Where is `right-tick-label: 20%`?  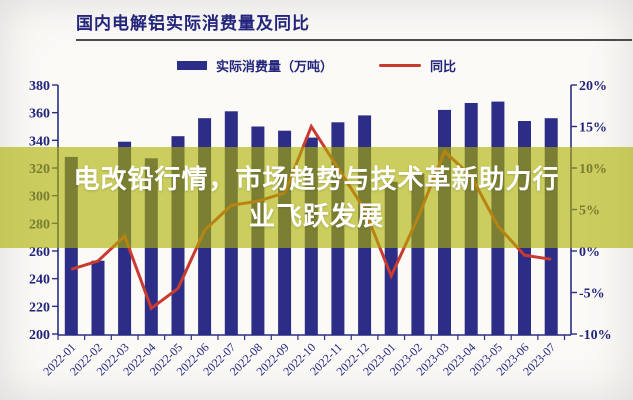 right-tick-label: 20% is located at coordinates (593, 86).